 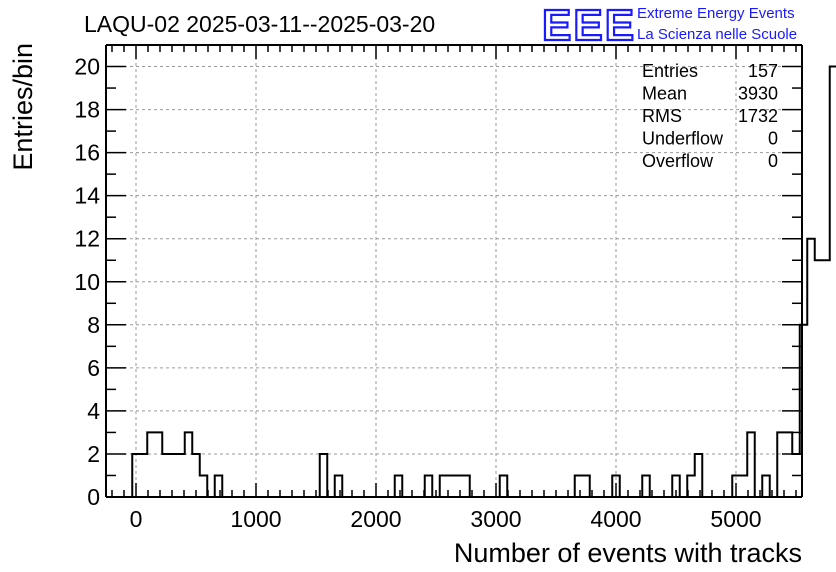 What do you see at coordinates (678, 161) in the screenshot?
I see `stats-label: Overflow` at bounding box center [678, 161].